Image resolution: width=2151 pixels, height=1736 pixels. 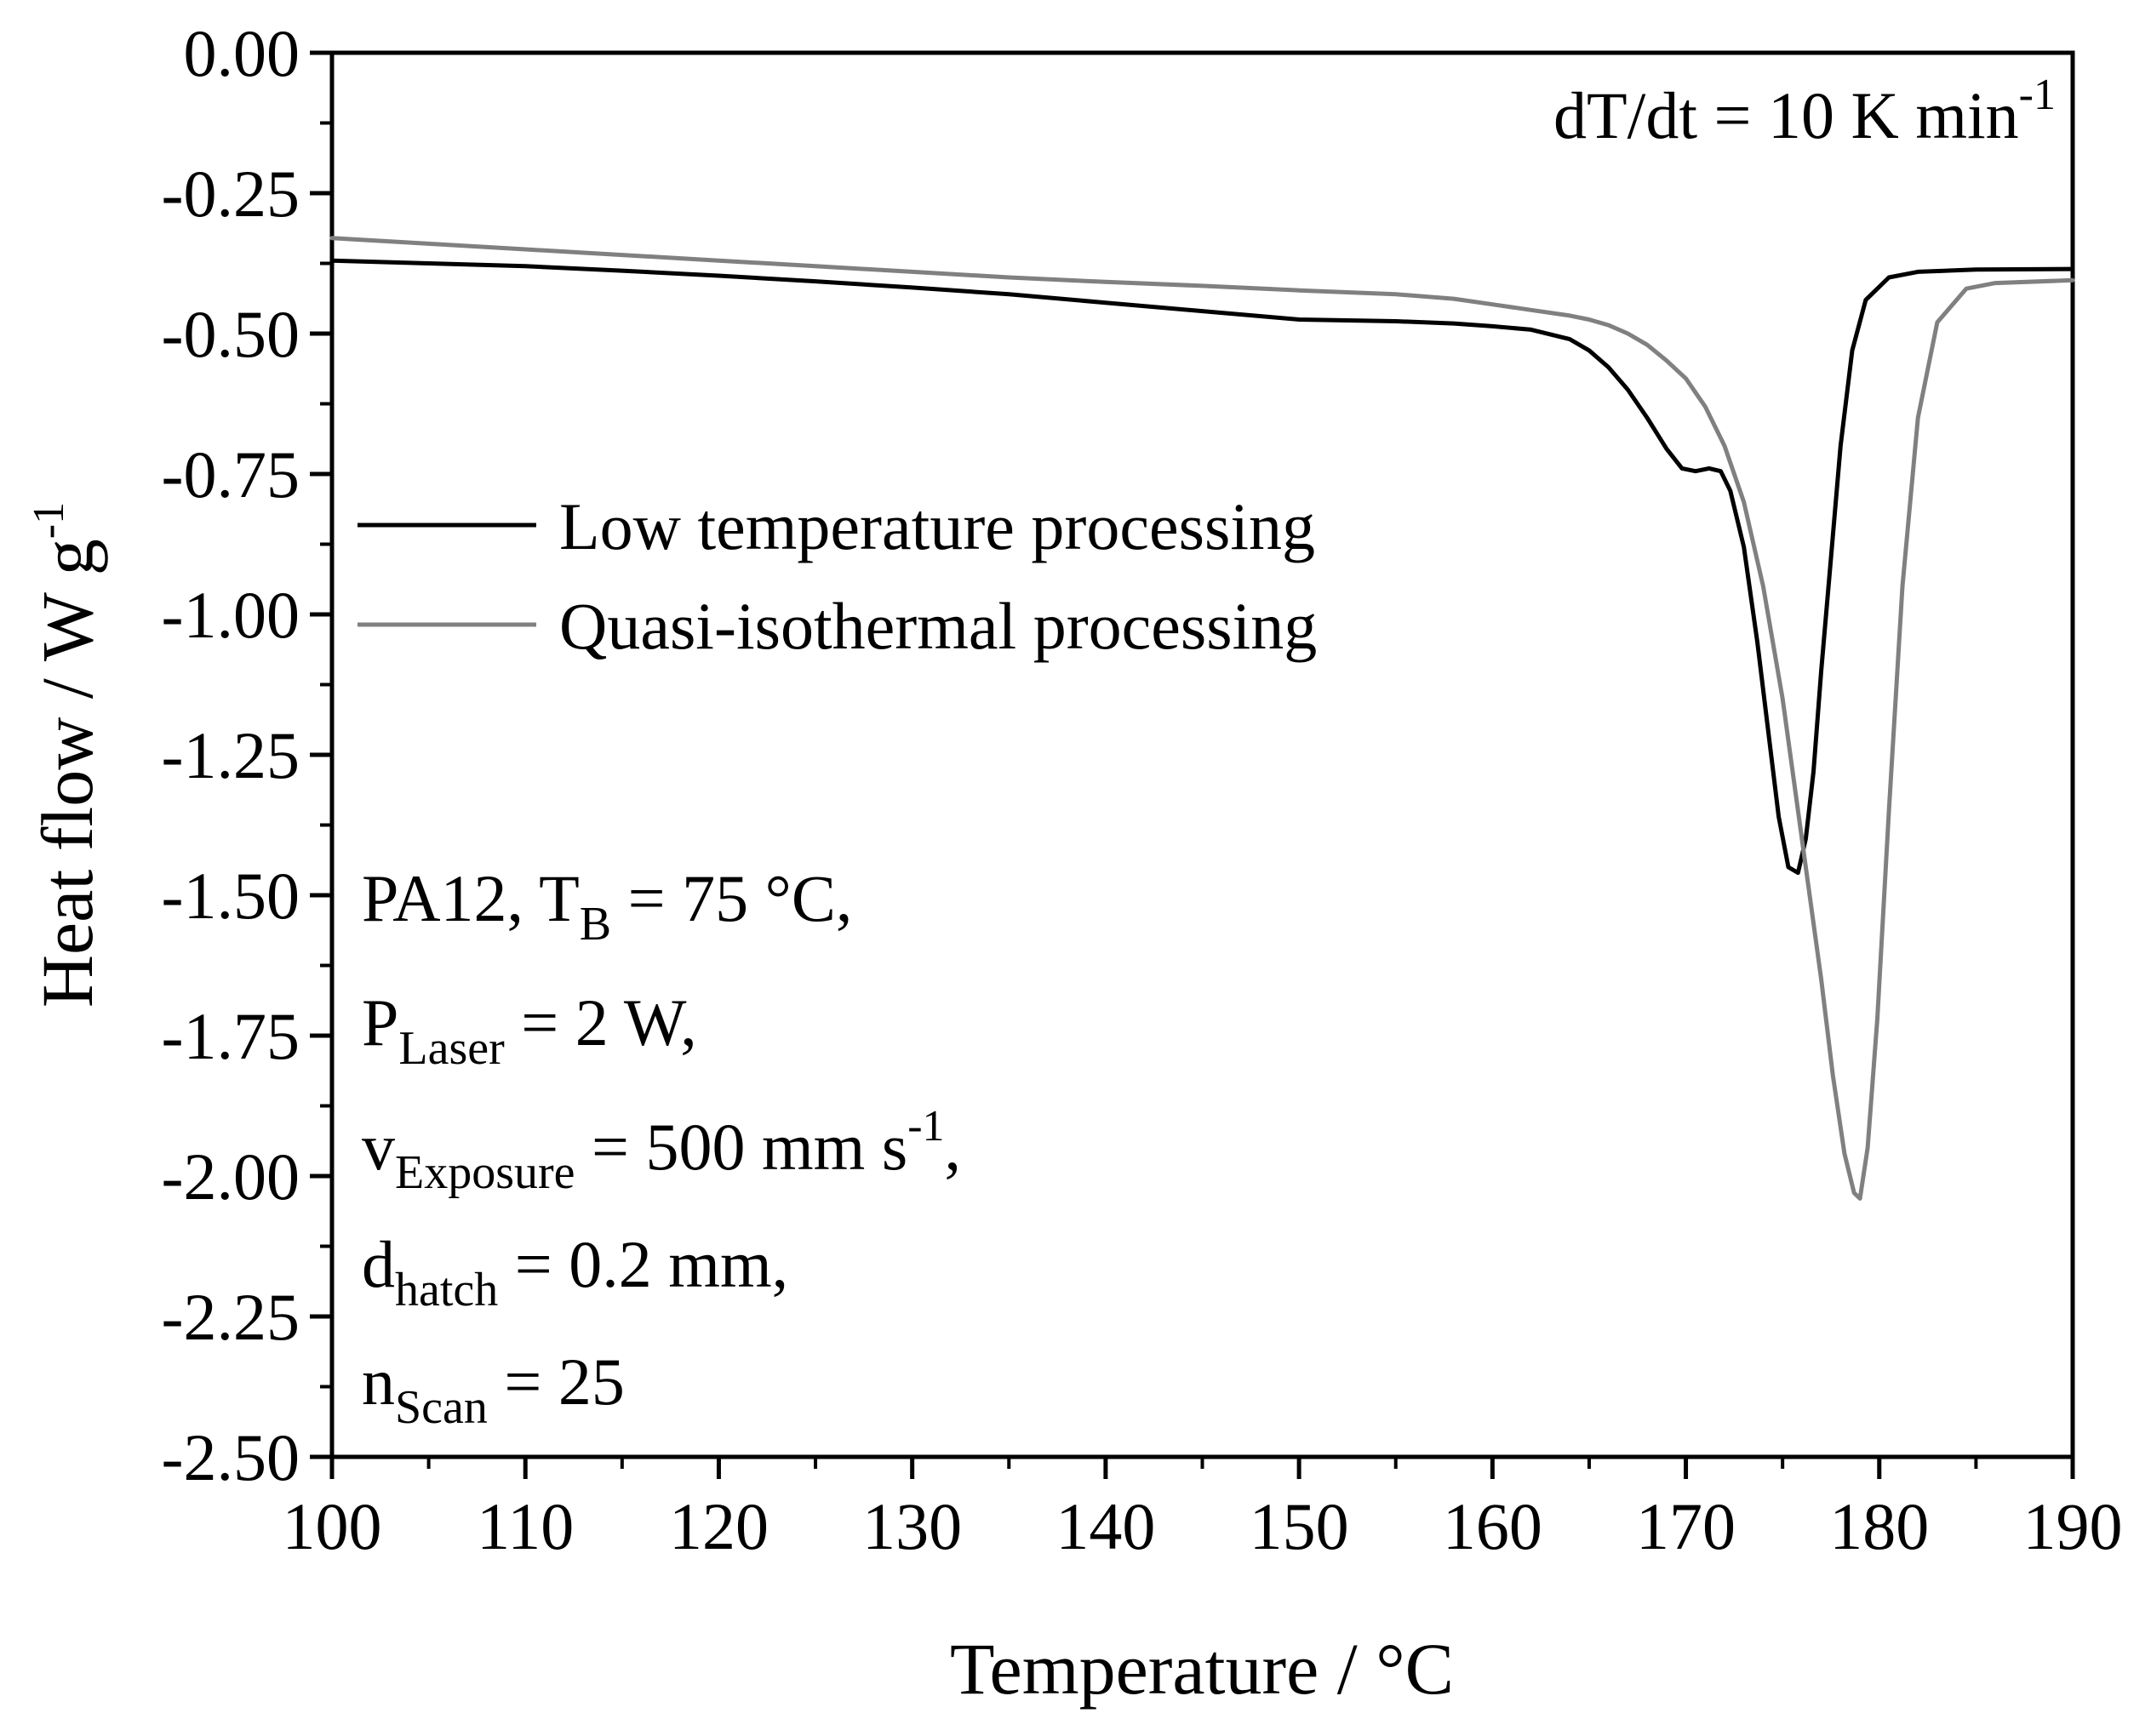 I want to click on x-tick-label: 180, so click(x=1879, y=1526).